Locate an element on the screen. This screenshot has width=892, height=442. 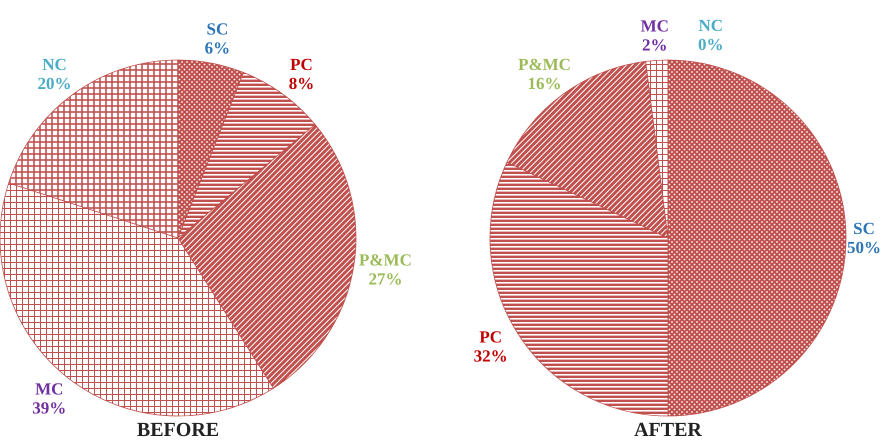
data-label: 2% is located at coordinates (655, 44).